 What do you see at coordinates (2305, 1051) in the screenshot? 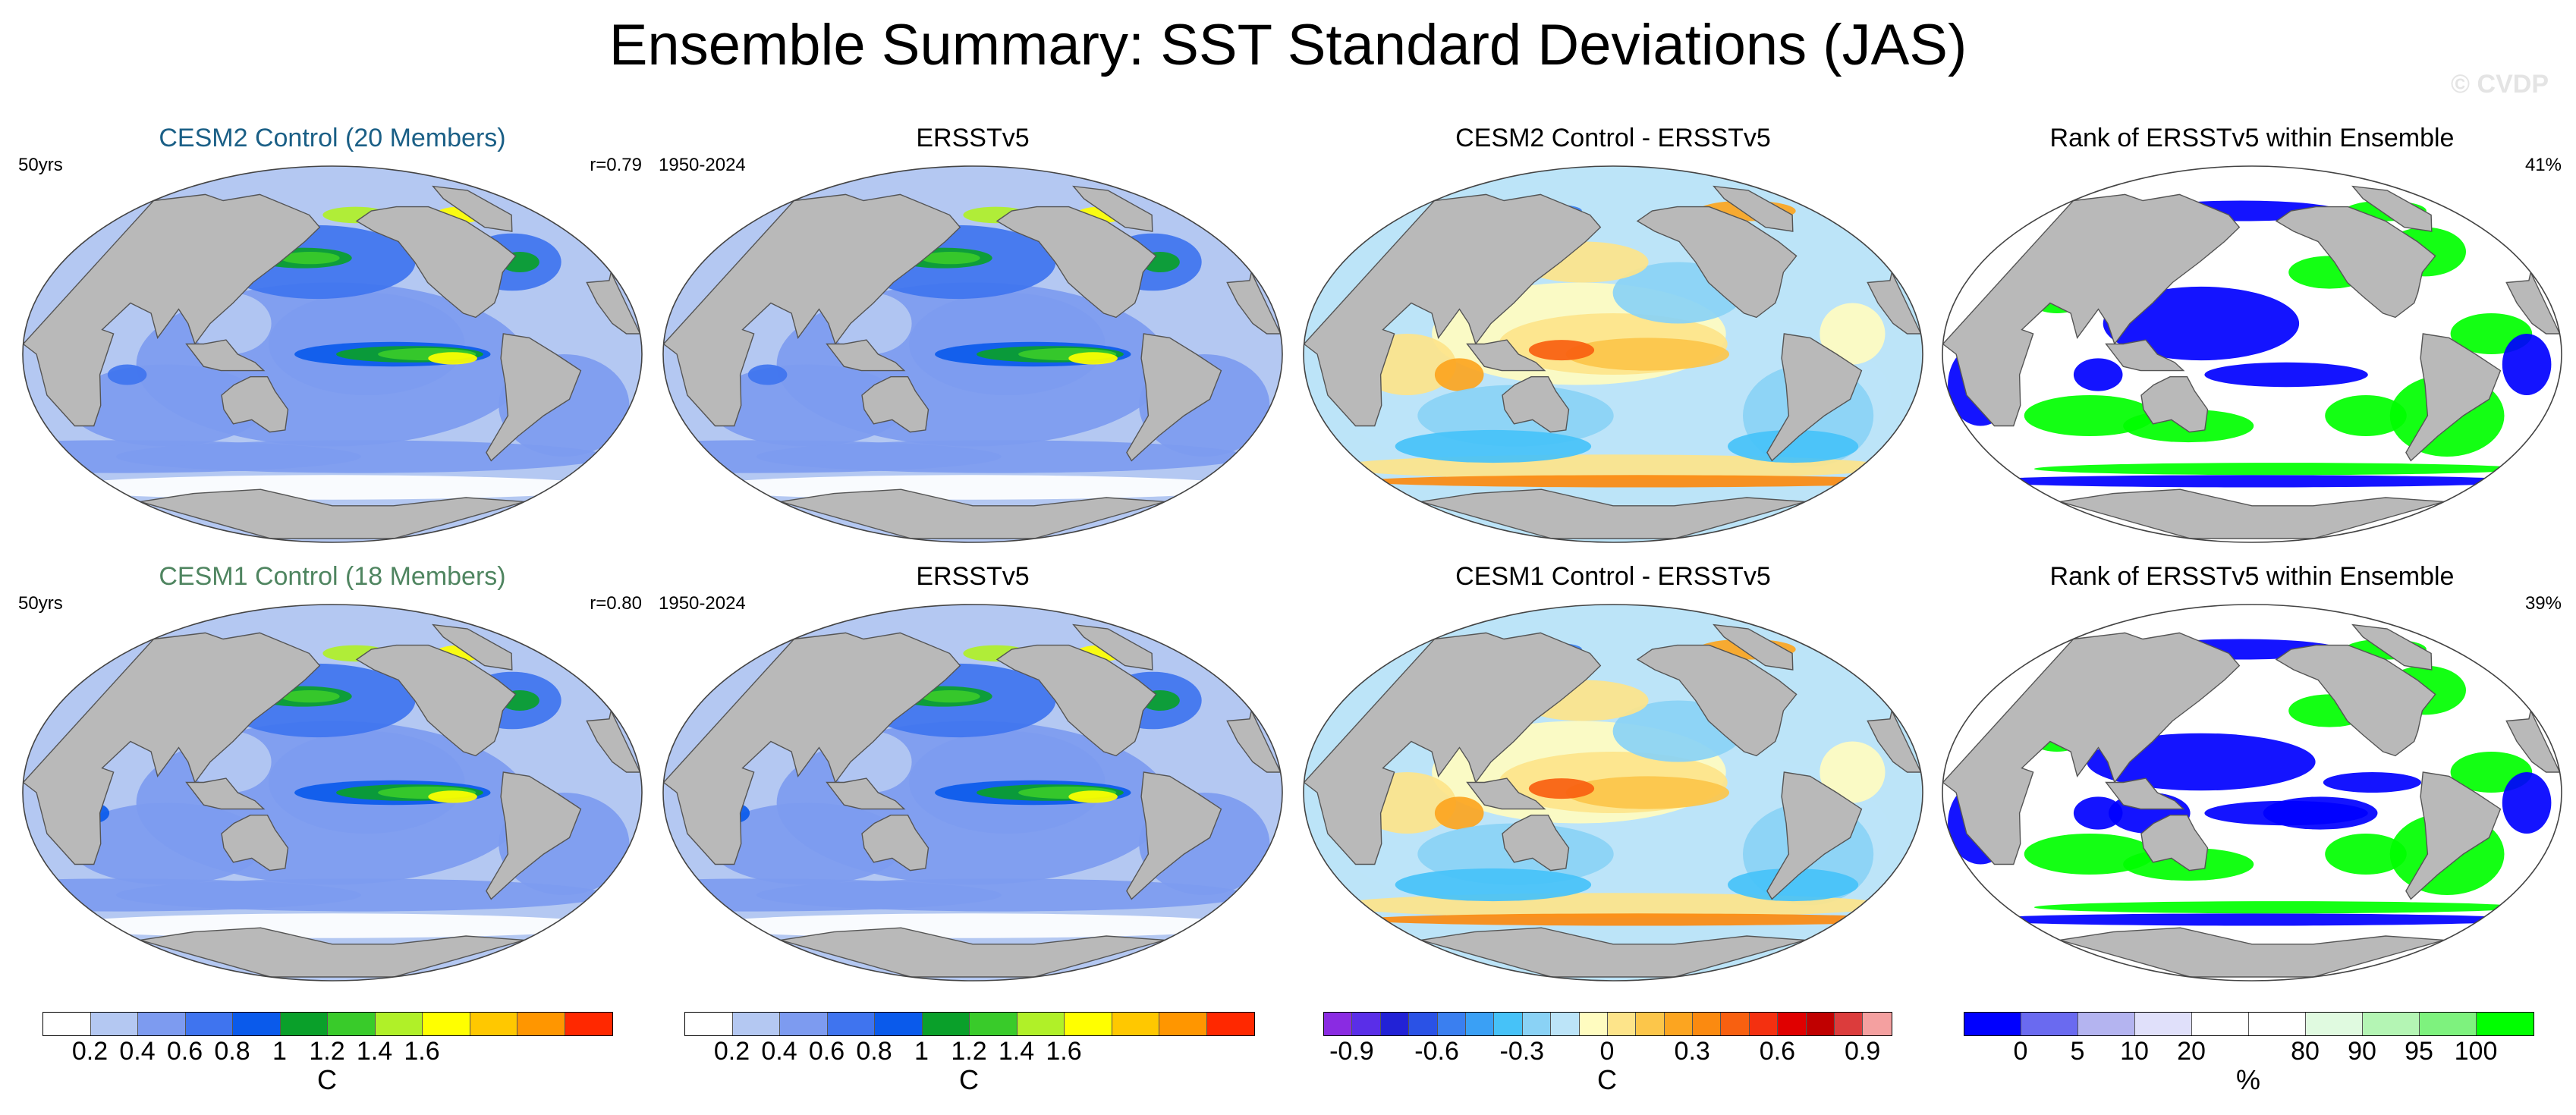
I see `colorbar-tick-label: 80` at bounding box center [2305, 1051].